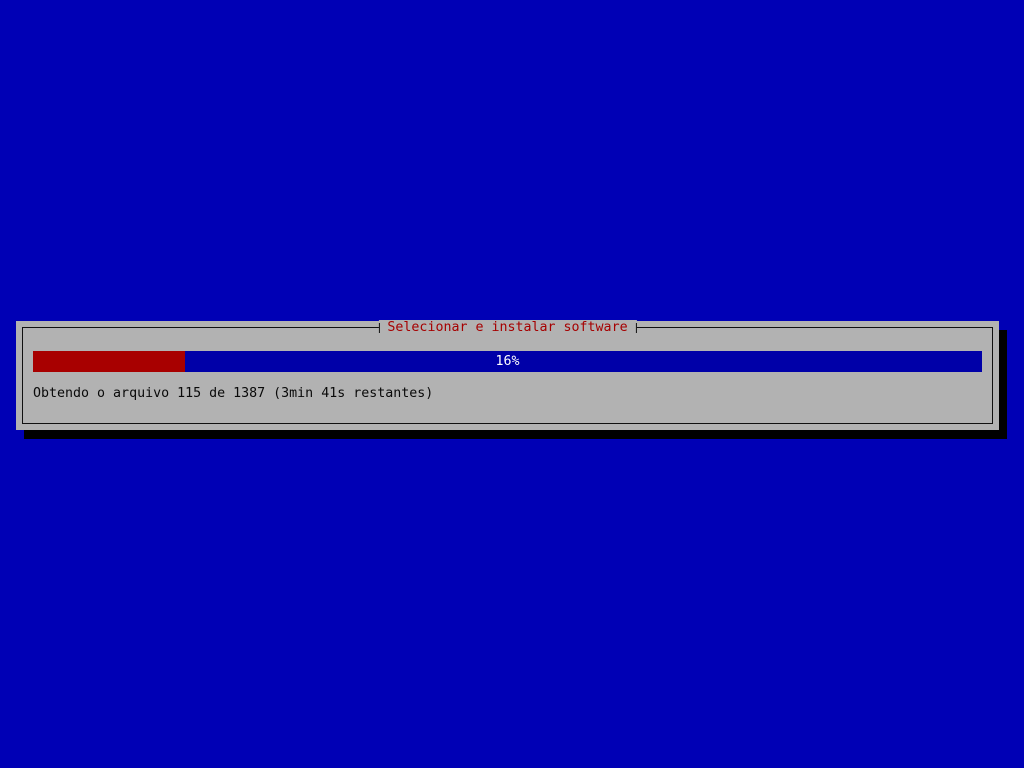  Describe the element at coordinates (379, 328) in the screenshot. I see `title-left-tick-icon` at that location.